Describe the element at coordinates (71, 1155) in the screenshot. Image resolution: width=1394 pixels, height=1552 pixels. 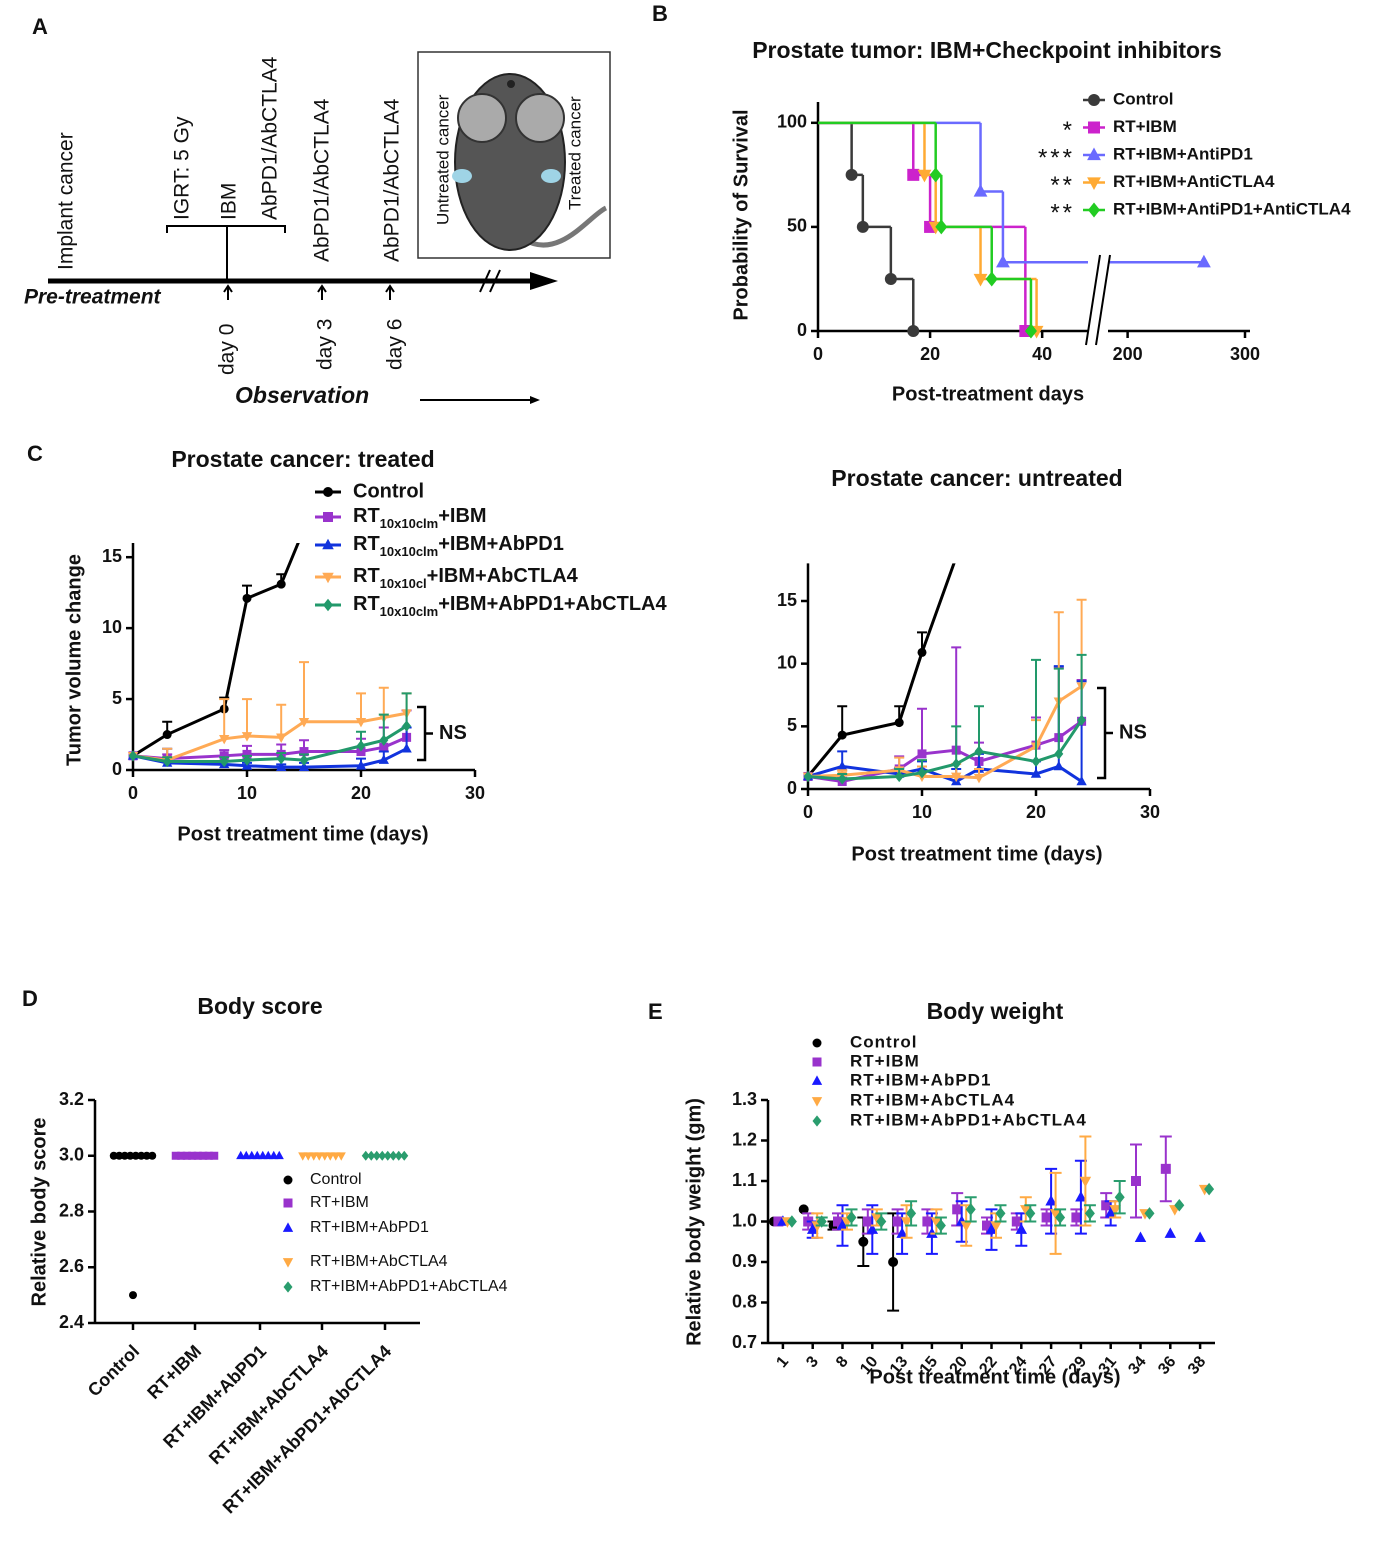
I see `y-tick-label: 3.0` at that location.